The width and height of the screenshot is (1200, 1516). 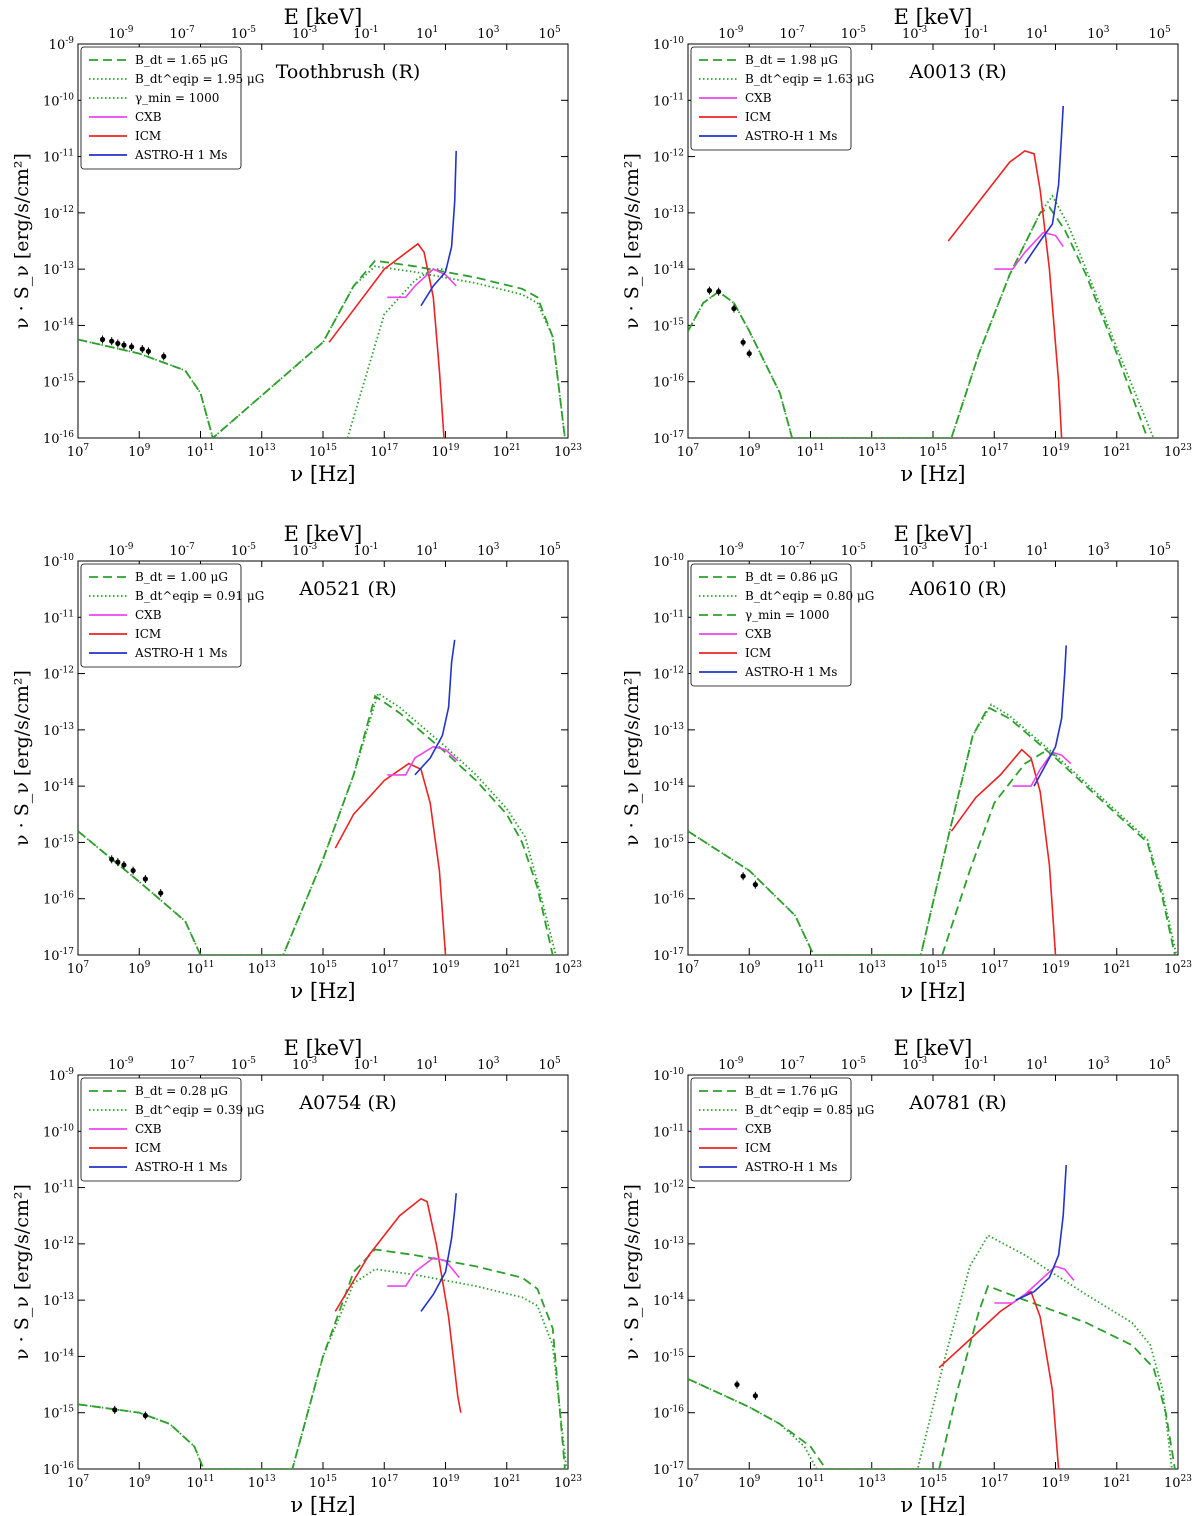 I want to click on legend-label: γ_min = 1000, so click(x=787, y=615).